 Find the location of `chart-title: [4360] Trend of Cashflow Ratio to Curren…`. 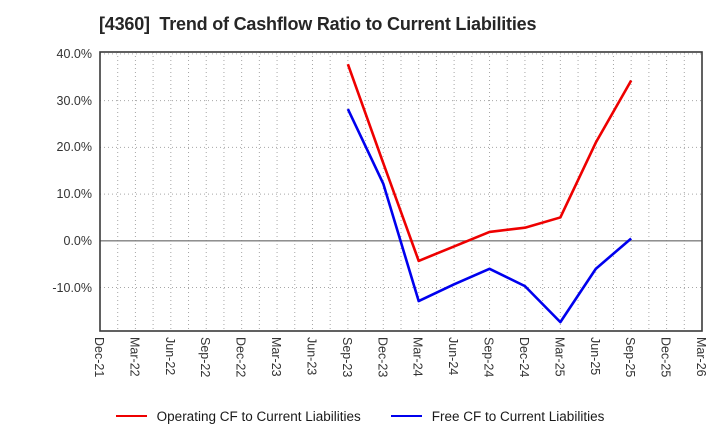

chart-title: [4360] Trend of Cashflow Ratio to Curren… is located at coordinates (318, 24).